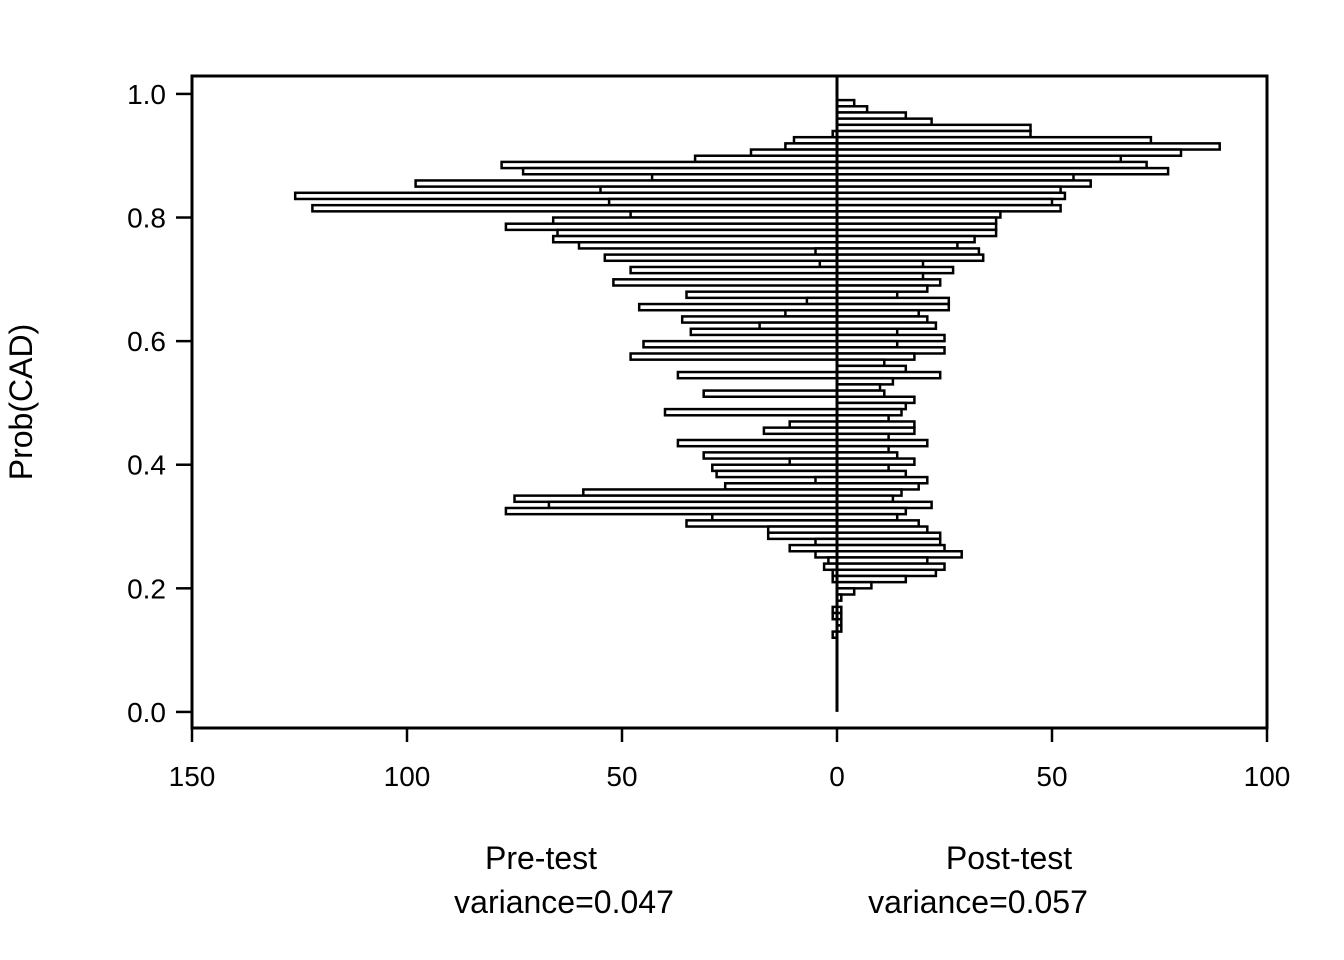 This screenshot has height=960, width=1344. Describe the element at coordinates (978, 902) in the screenshot. I see `post-test-variance: variance=0.057` at that location.